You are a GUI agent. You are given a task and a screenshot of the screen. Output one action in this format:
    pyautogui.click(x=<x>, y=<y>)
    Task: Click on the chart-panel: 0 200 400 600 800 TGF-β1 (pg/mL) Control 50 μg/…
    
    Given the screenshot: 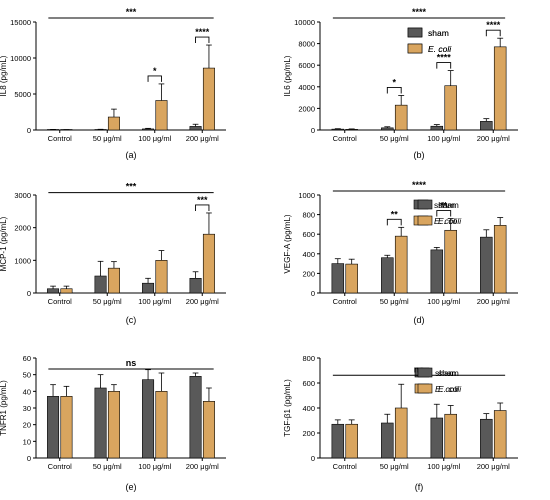 What is the action you would take?
    pyautogui.click(x=400, y=423)
    